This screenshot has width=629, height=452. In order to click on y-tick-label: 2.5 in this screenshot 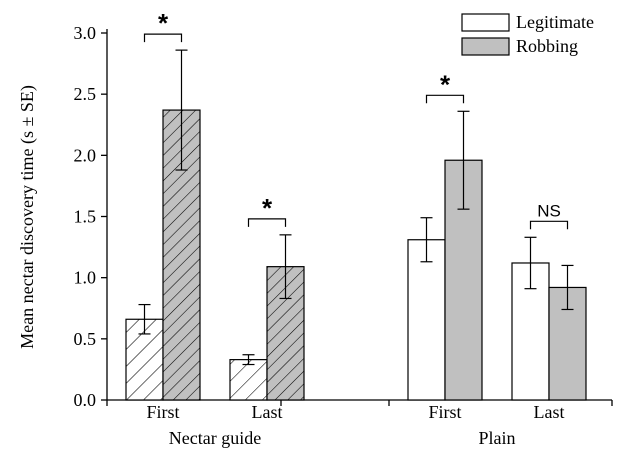, I will do `click(85, 94)`.